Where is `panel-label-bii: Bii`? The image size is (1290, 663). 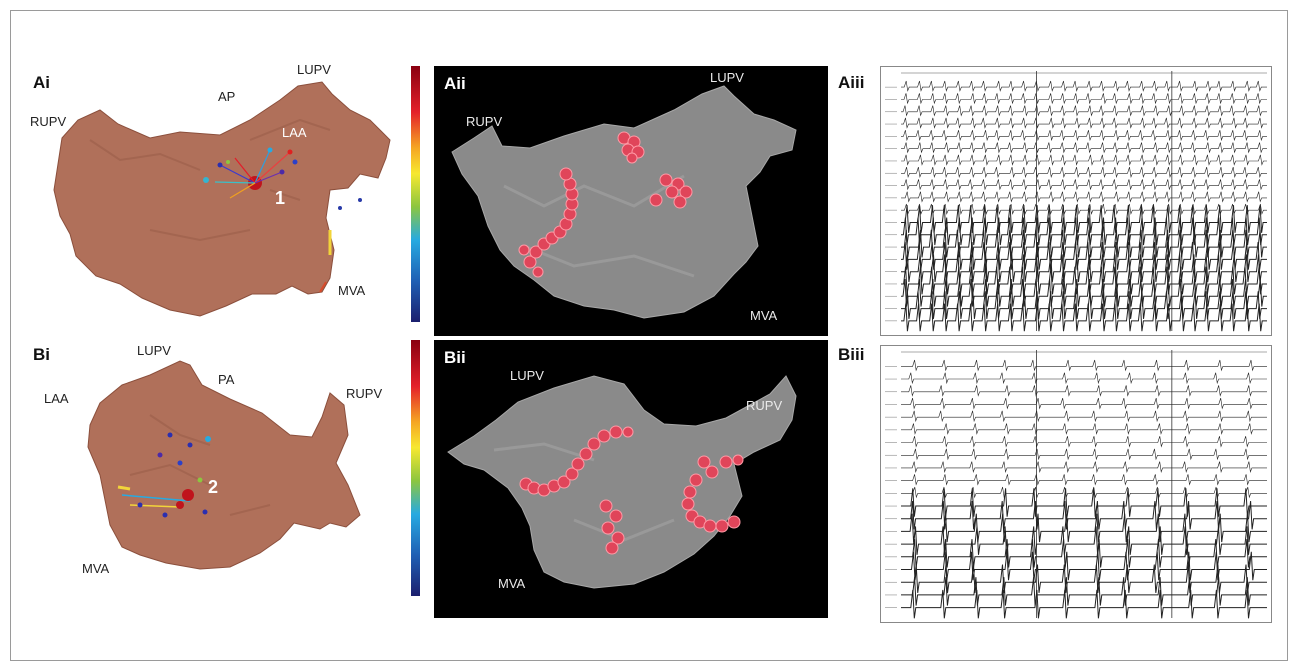 panel-label-bii: Bii is located at coordinates (455, 357).